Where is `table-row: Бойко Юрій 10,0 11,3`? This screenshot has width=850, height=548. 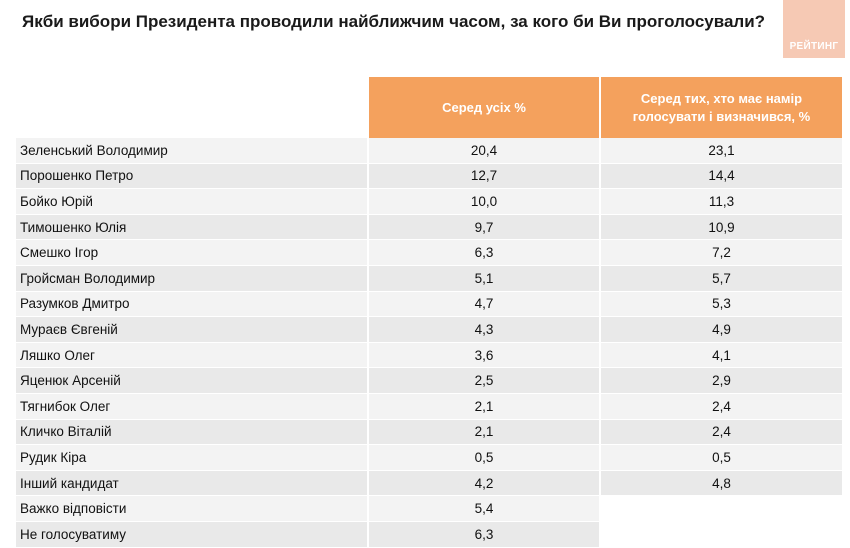
table-row: Бойко Юрій 10,0 11,3 is located at coordinates (429, 202).